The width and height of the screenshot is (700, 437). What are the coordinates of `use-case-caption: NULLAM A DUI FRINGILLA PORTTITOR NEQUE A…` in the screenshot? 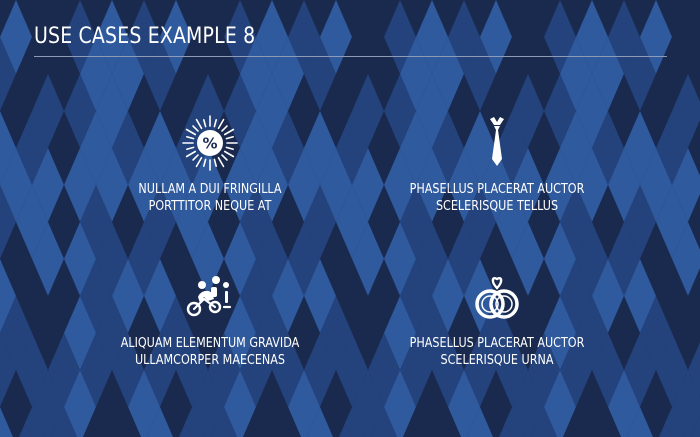 It's located at (210, 198).